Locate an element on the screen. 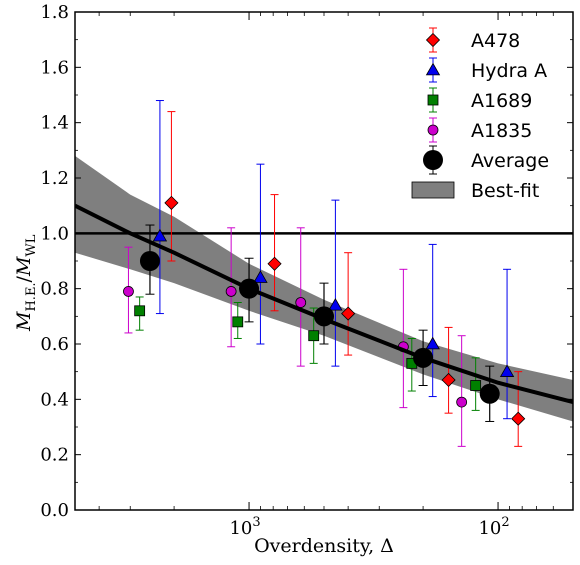 This screenshot has width=580, height=565. y-tick-label: 1.4 is located at coordinates (54, 123).